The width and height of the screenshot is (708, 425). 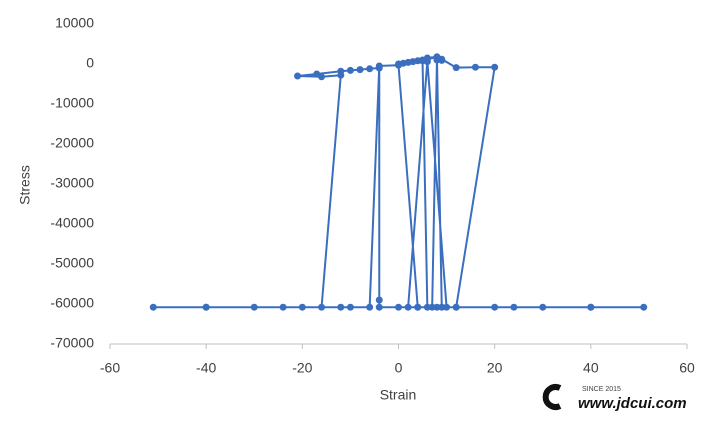 I want to click on y-tick-label: -50000, so click(x=72, y=263).